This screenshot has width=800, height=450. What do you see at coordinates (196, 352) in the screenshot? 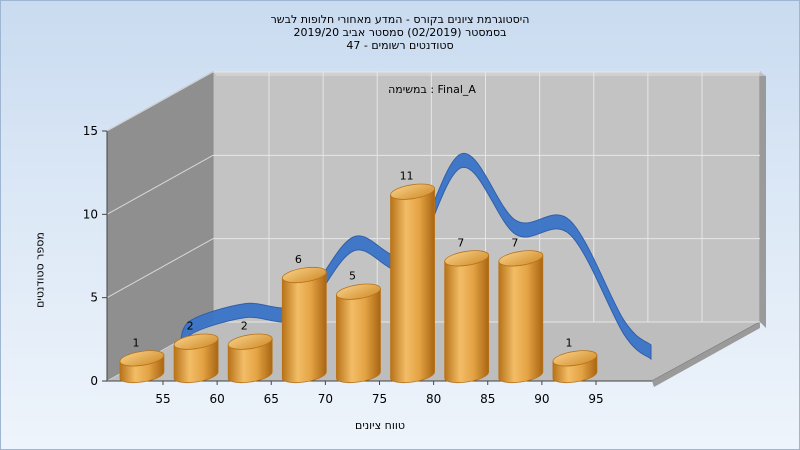
I see `bar-55-60: 2` at bounding box center [196, 352].